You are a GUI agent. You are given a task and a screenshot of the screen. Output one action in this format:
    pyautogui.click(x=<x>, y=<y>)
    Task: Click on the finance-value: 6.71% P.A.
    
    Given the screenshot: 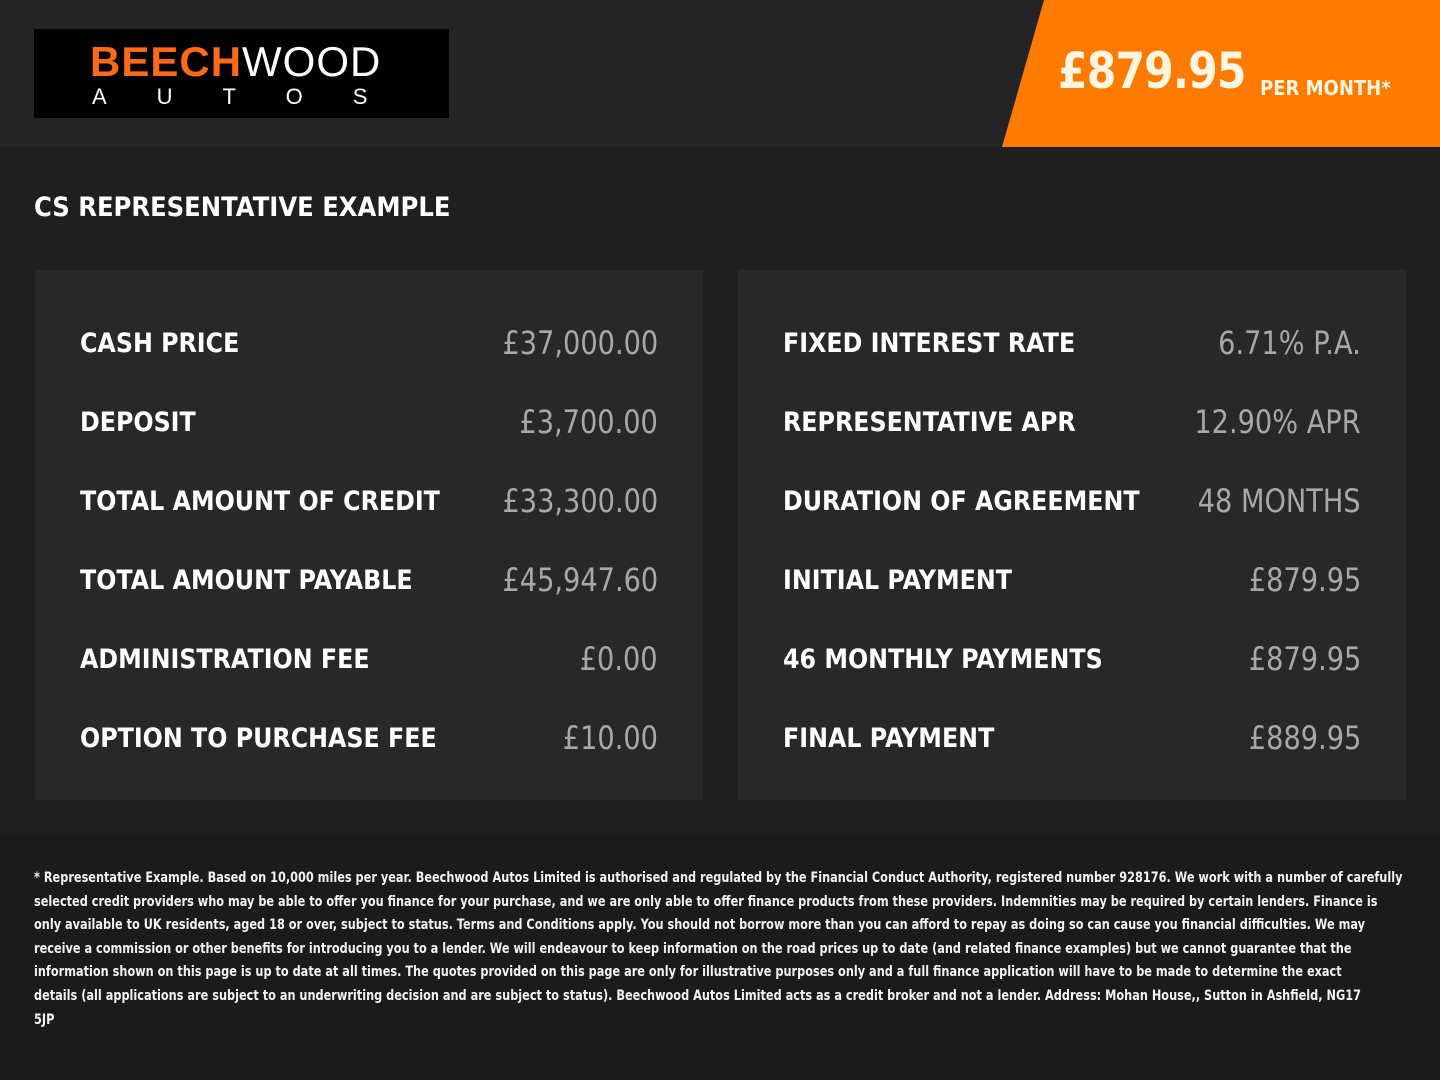 What is the action you would take?
    pyautogui.click(x=1289, y=343)
    